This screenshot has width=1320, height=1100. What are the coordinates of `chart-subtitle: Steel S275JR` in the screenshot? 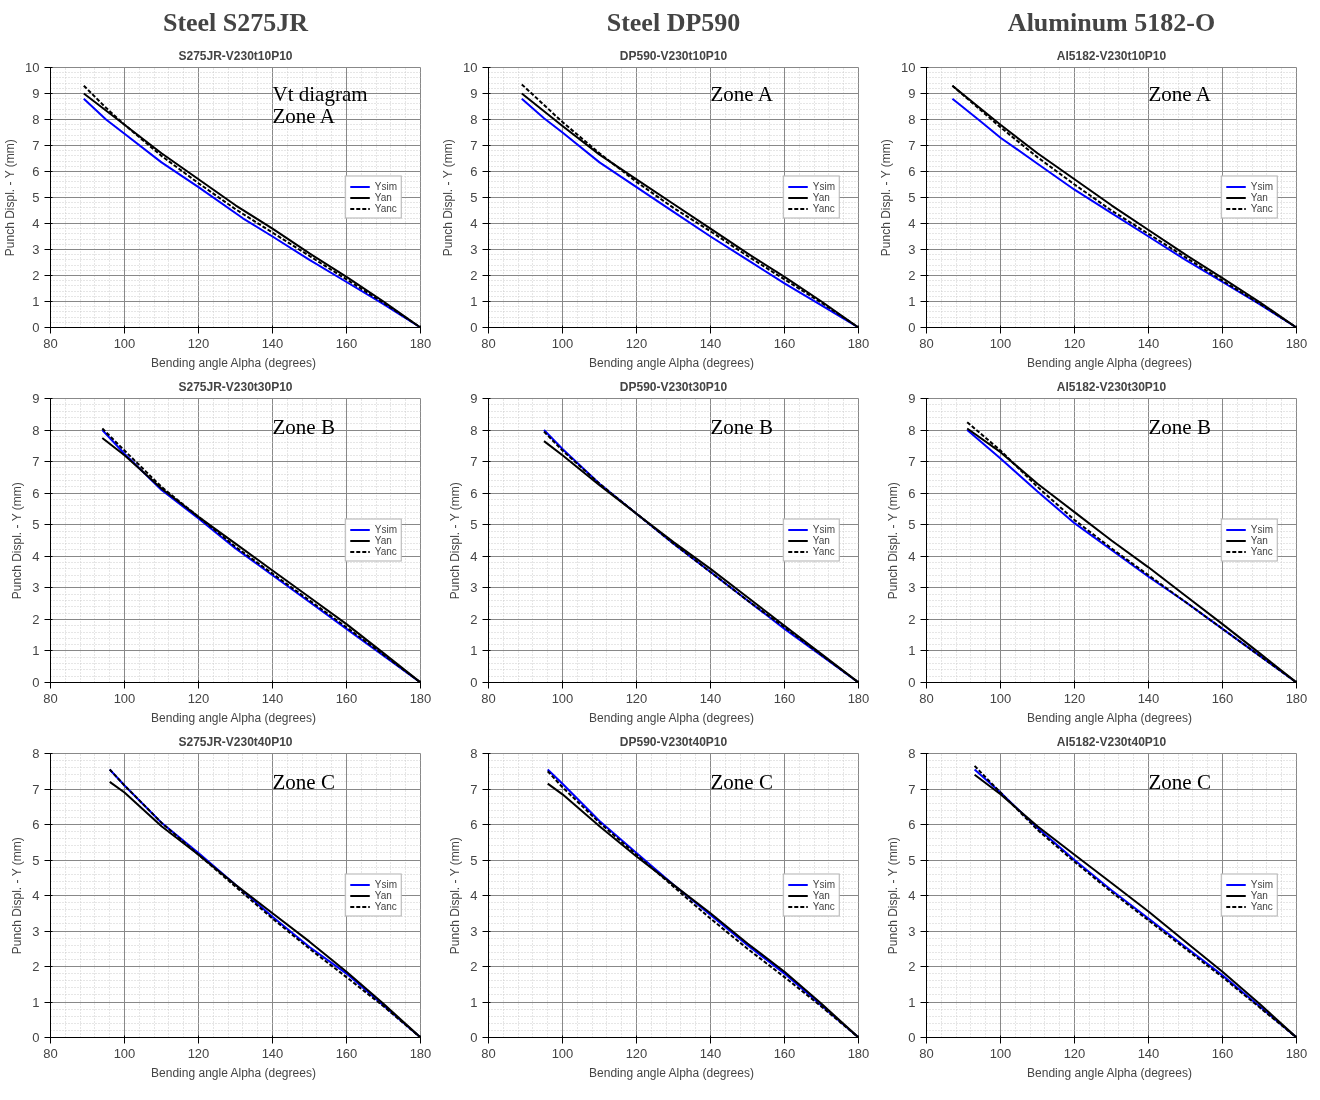 It's located at (235, 22).